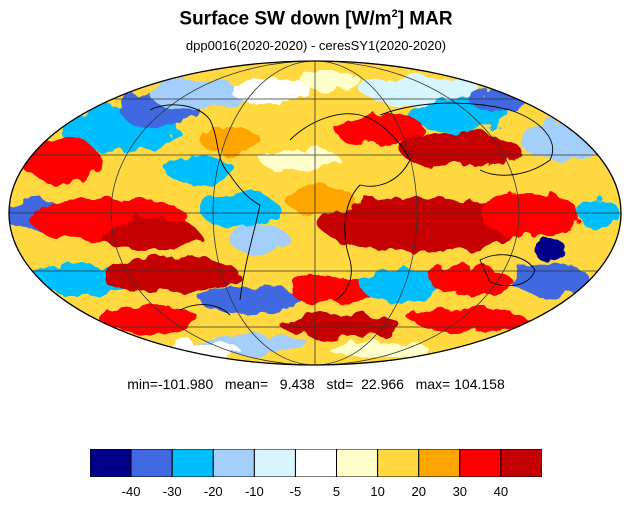 The width and height of the screenshot is (632, 505). I want to click on colorbar, so click(316, 463).